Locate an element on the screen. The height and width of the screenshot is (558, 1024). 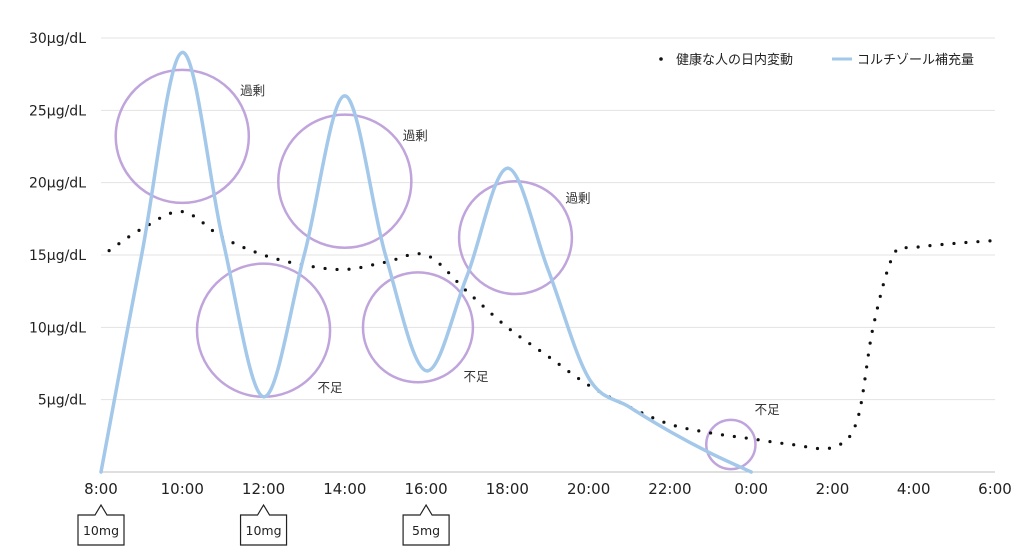
x-tick-label: 0:00 is located at coordinates (751, 489).